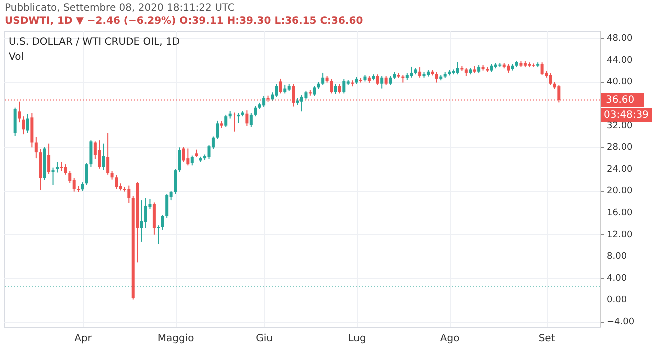  What do you see at coordinates (450, 339) in the screenshot?
I see `x-tick-label: Ago` at bounding box center [450, 339].